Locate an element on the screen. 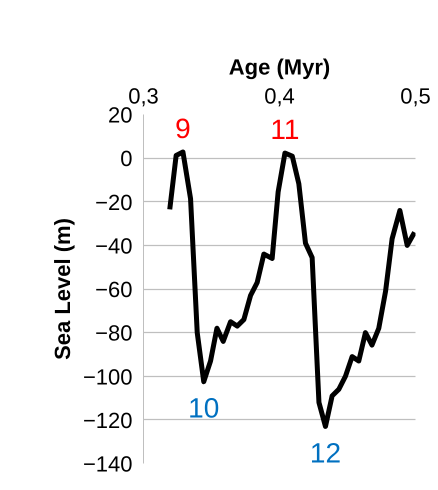 This screenshot has height=490, width=438. x-axis-title: Age (Myr) is located at coordinates (279, 67).